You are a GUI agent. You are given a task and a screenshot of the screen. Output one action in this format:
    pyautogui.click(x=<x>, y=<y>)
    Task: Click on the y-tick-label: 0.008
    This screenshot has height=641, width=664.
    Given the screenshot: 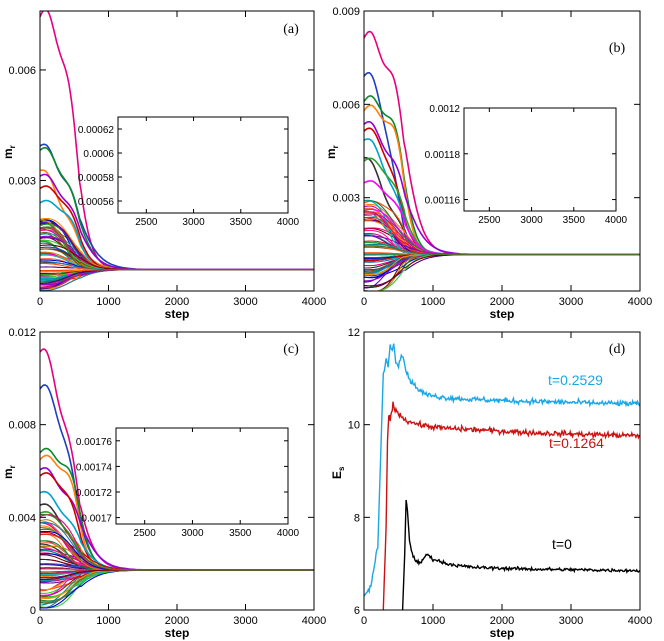 What is the action you would take?
    pyautogui.click(x=22, y=426)
    